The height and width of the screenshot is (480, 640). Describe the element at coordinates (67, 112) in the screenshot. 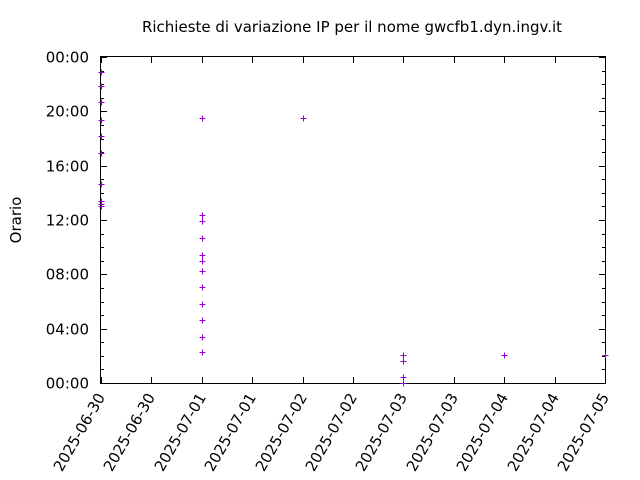

I see `y-tick-label: 20:00` at that location.